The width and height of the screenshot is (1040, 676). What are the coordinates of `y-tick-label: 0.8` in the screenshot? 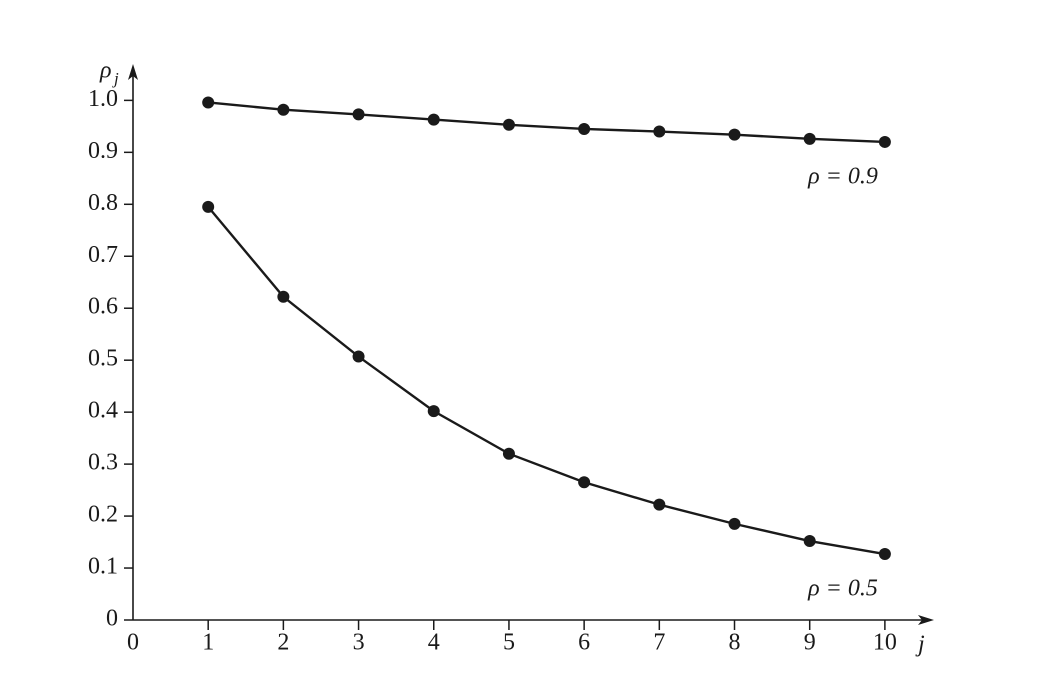 It's located at (103, 203).